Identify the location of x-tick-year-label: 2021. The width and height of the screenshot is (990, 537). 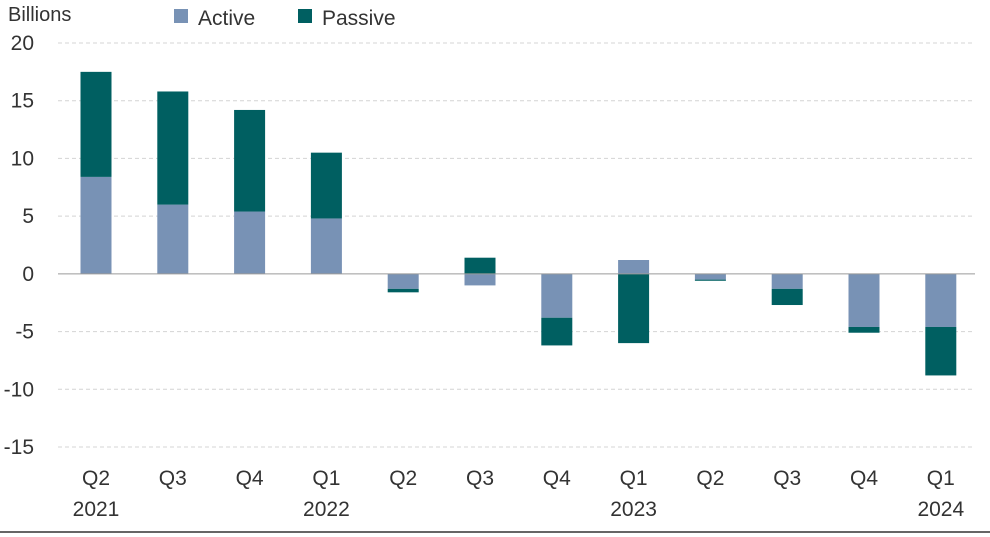
(96, 509).